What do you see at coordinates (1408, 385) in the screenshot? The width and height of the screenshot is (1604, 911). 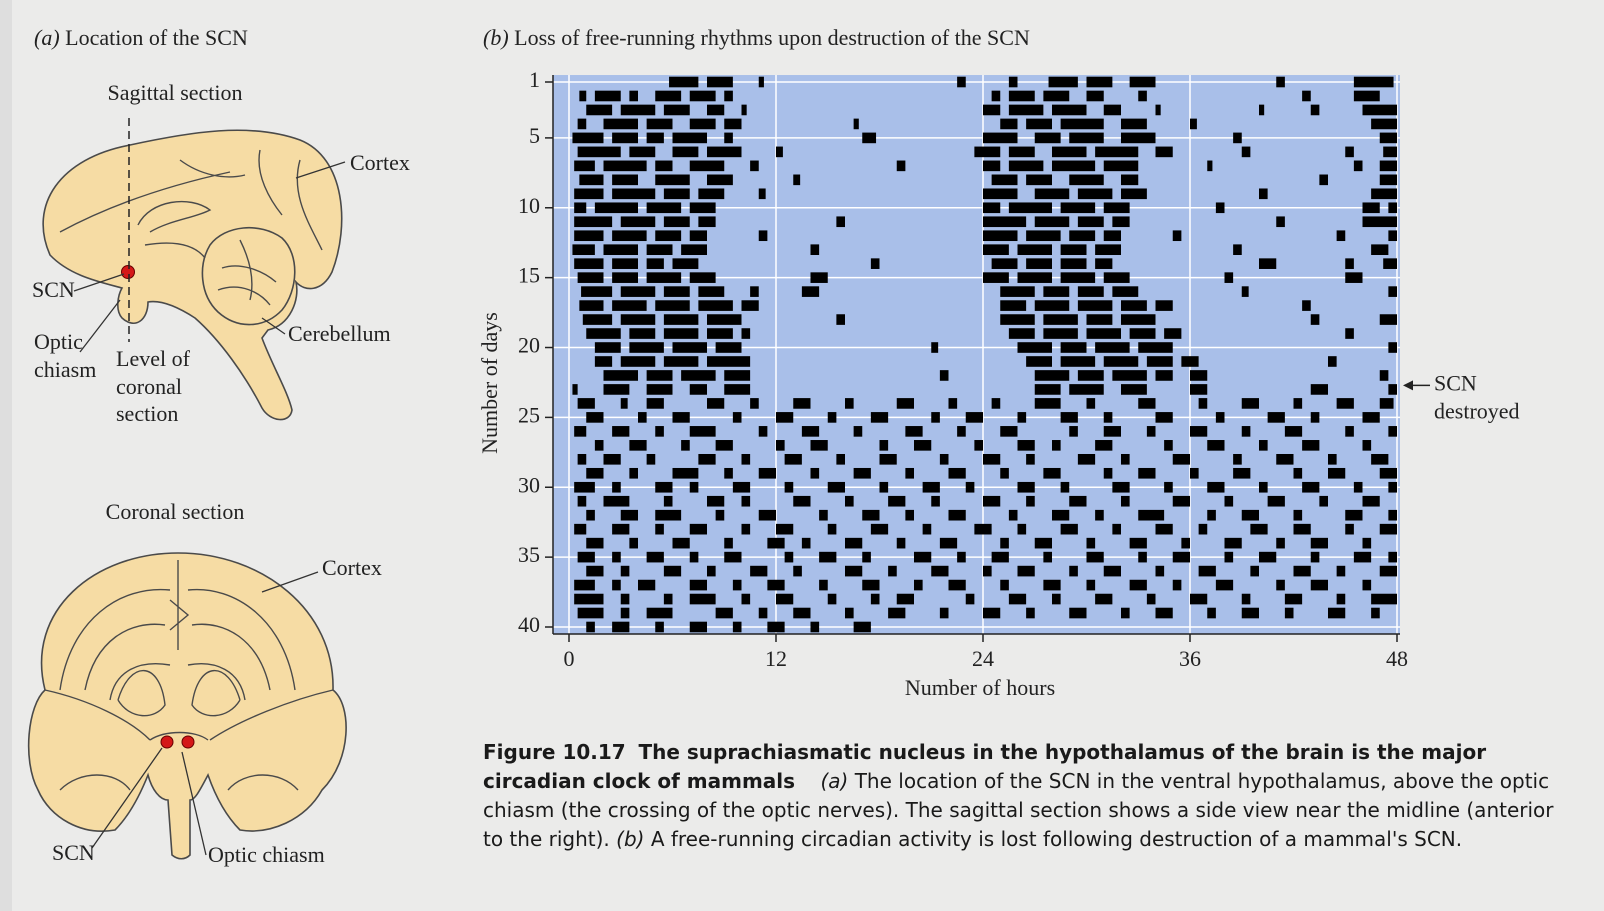 I see `annotation-arrowhead` at bounding box center [1408, 385].